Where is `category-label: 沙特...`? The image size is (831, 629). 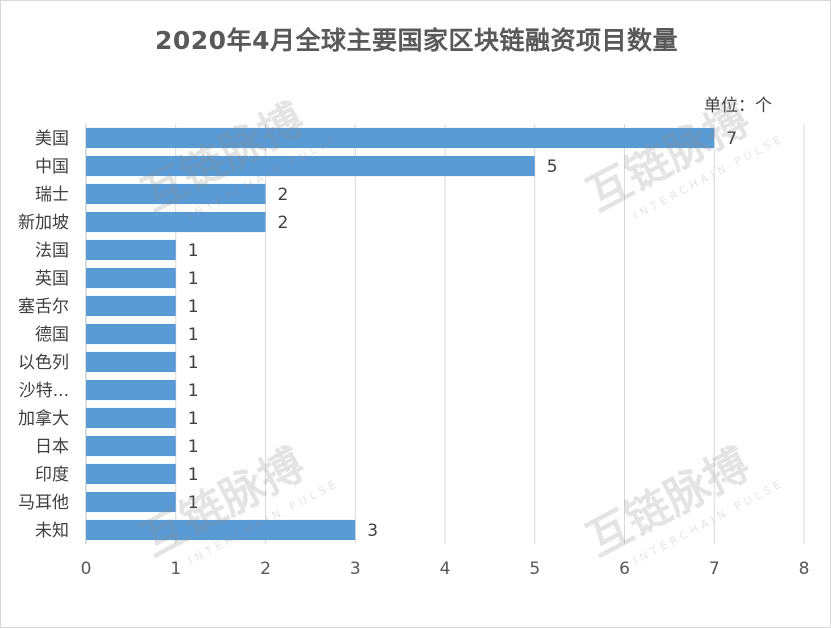 category-label: 沙特... is located at coordinates (44, 391).